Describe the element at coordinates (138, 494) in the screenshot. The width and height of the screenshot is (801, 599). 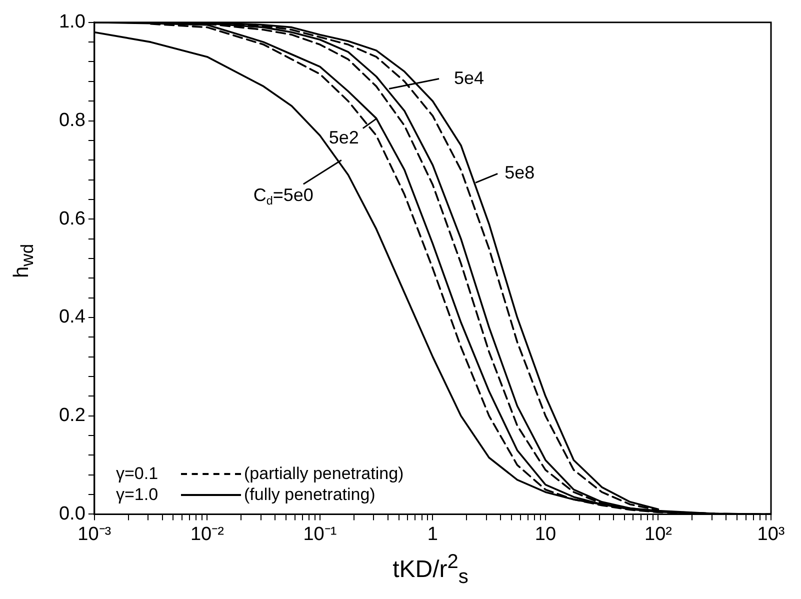
I see `annotation: γ=1.0` at that location.